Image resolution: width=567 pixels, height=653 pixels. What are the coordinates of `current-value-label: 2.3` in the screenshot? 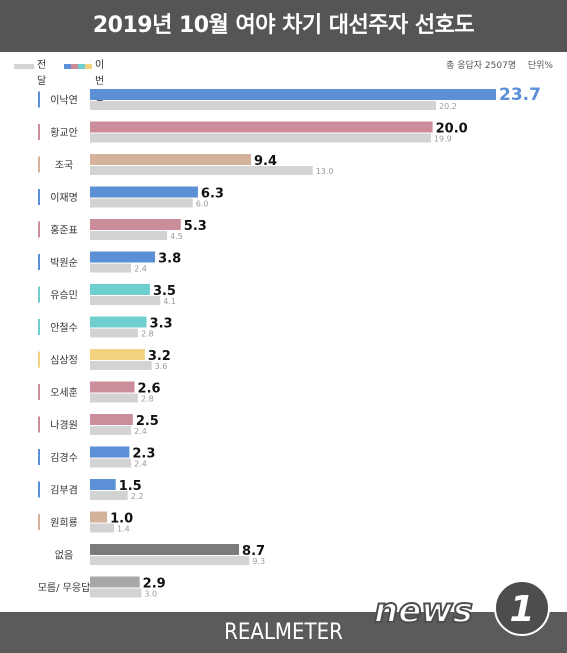 It's located at (143, 454).